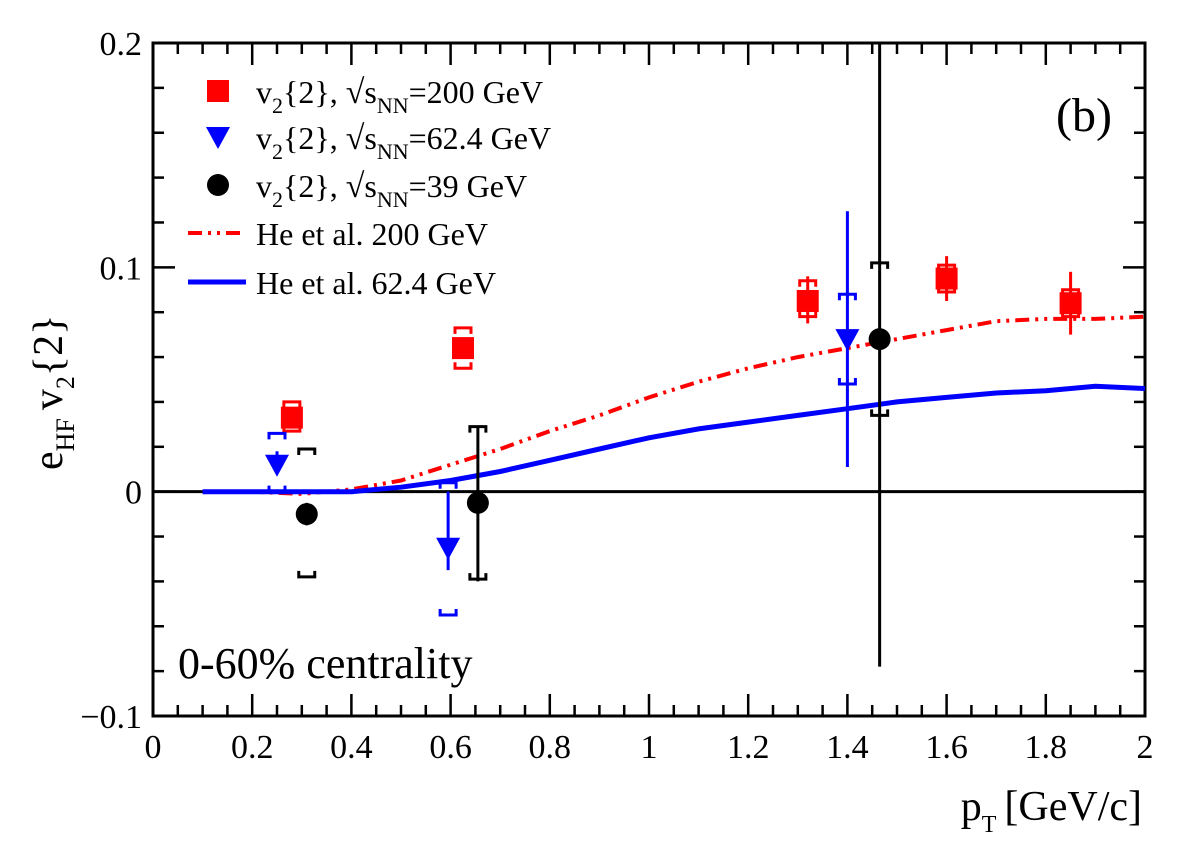 The width and height of the screenshot is (1182, 853). What do you see at coordinates (133, 493) in the screenshot?
I see `y-tick-label: 0` at bounding box center [133, 493].